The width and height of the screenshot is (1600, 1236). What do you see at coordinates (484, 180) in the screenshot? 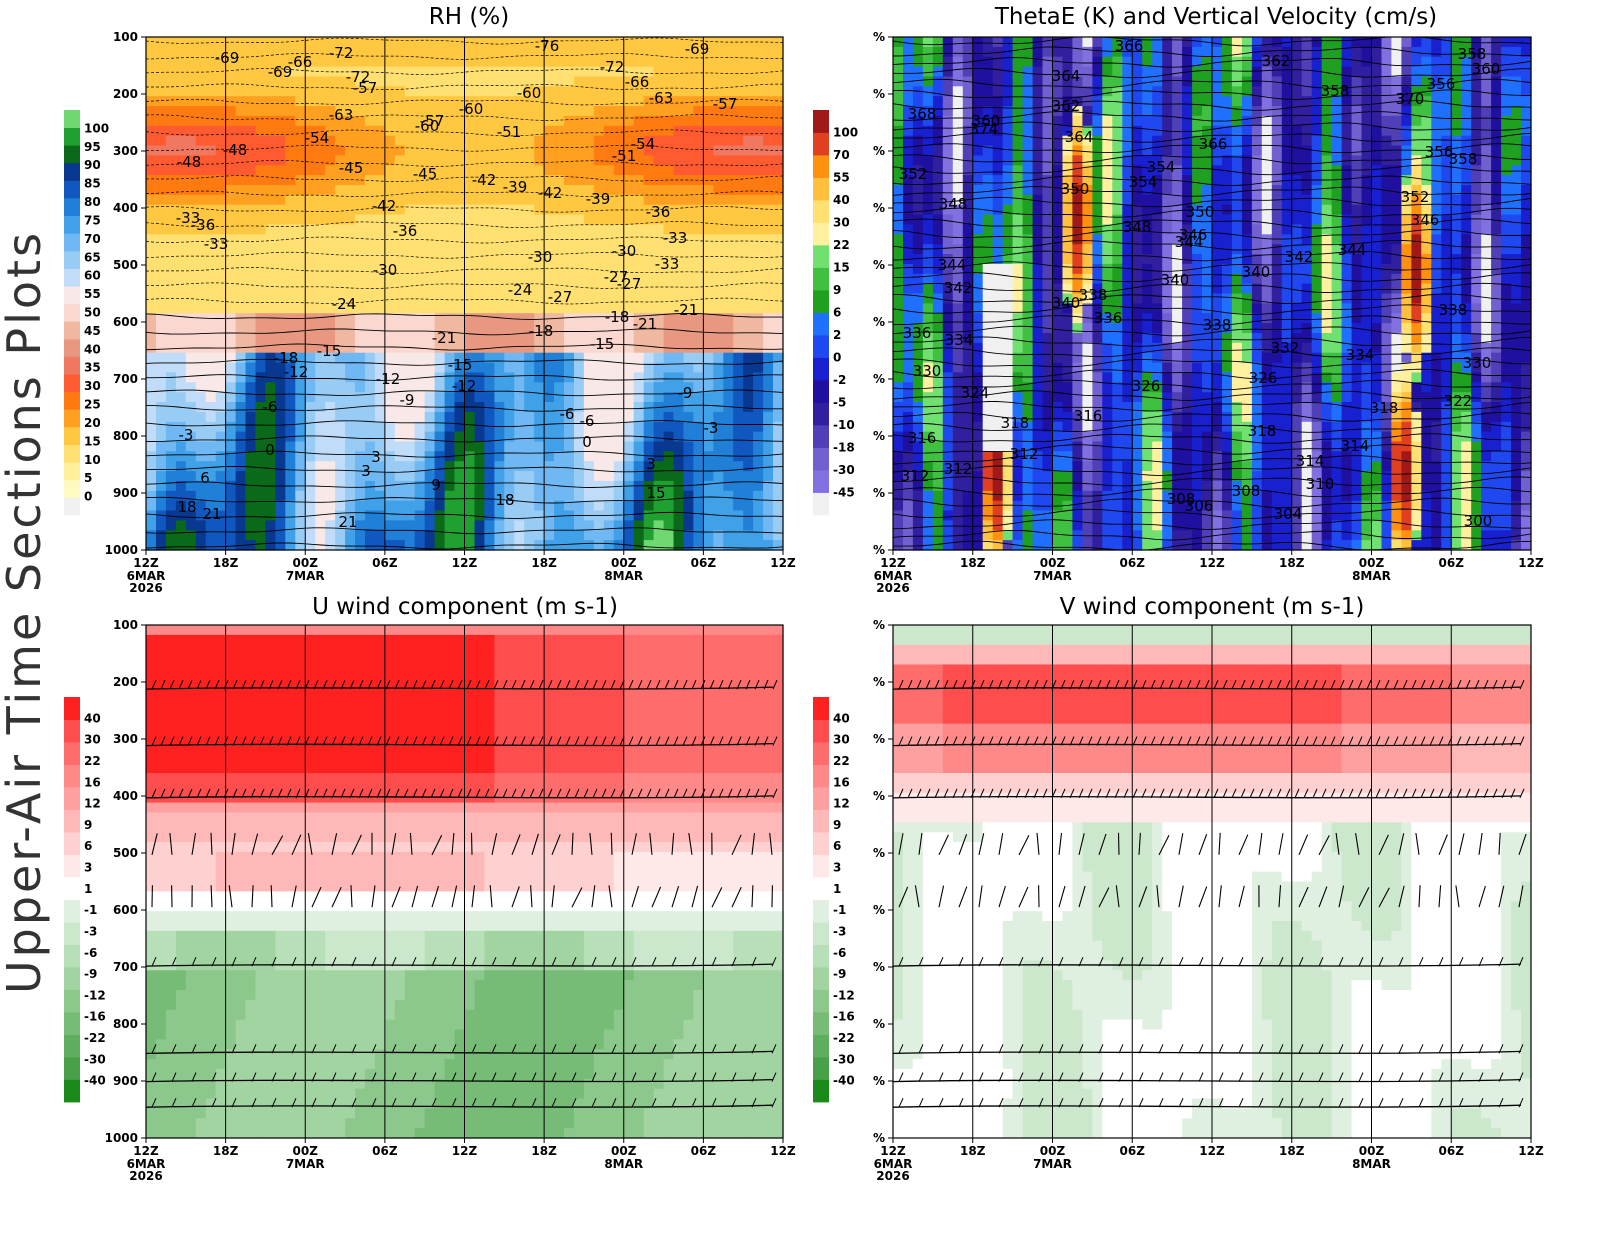
I see `contour-label: -42` at bounding box center [484, 180].